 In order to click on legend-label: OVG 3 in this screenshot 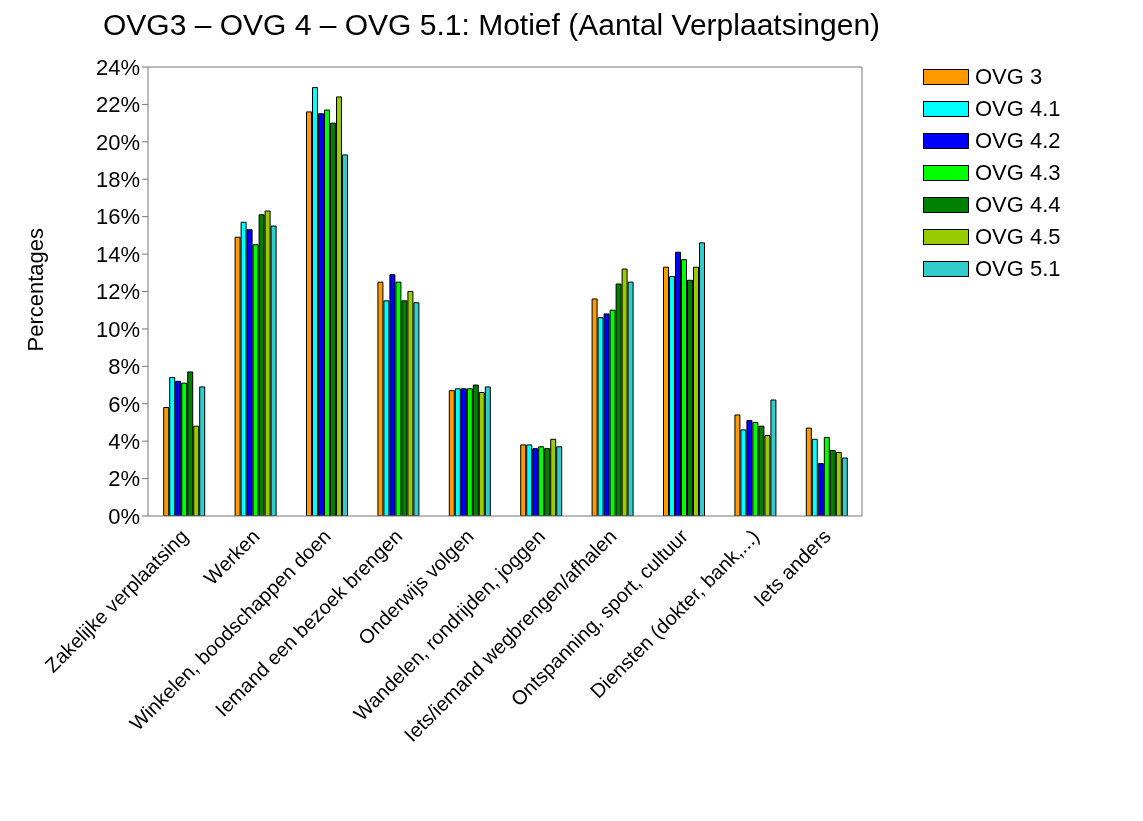, I will do `click(1009, 77)`.